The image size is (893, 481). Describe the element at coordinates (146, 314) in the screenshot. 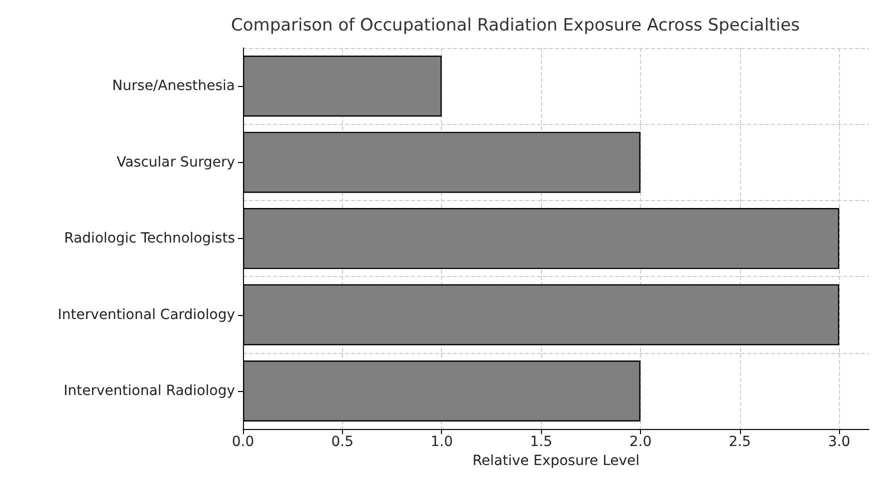

I see `y-tick-label: Interventional Cardiology` at that location.